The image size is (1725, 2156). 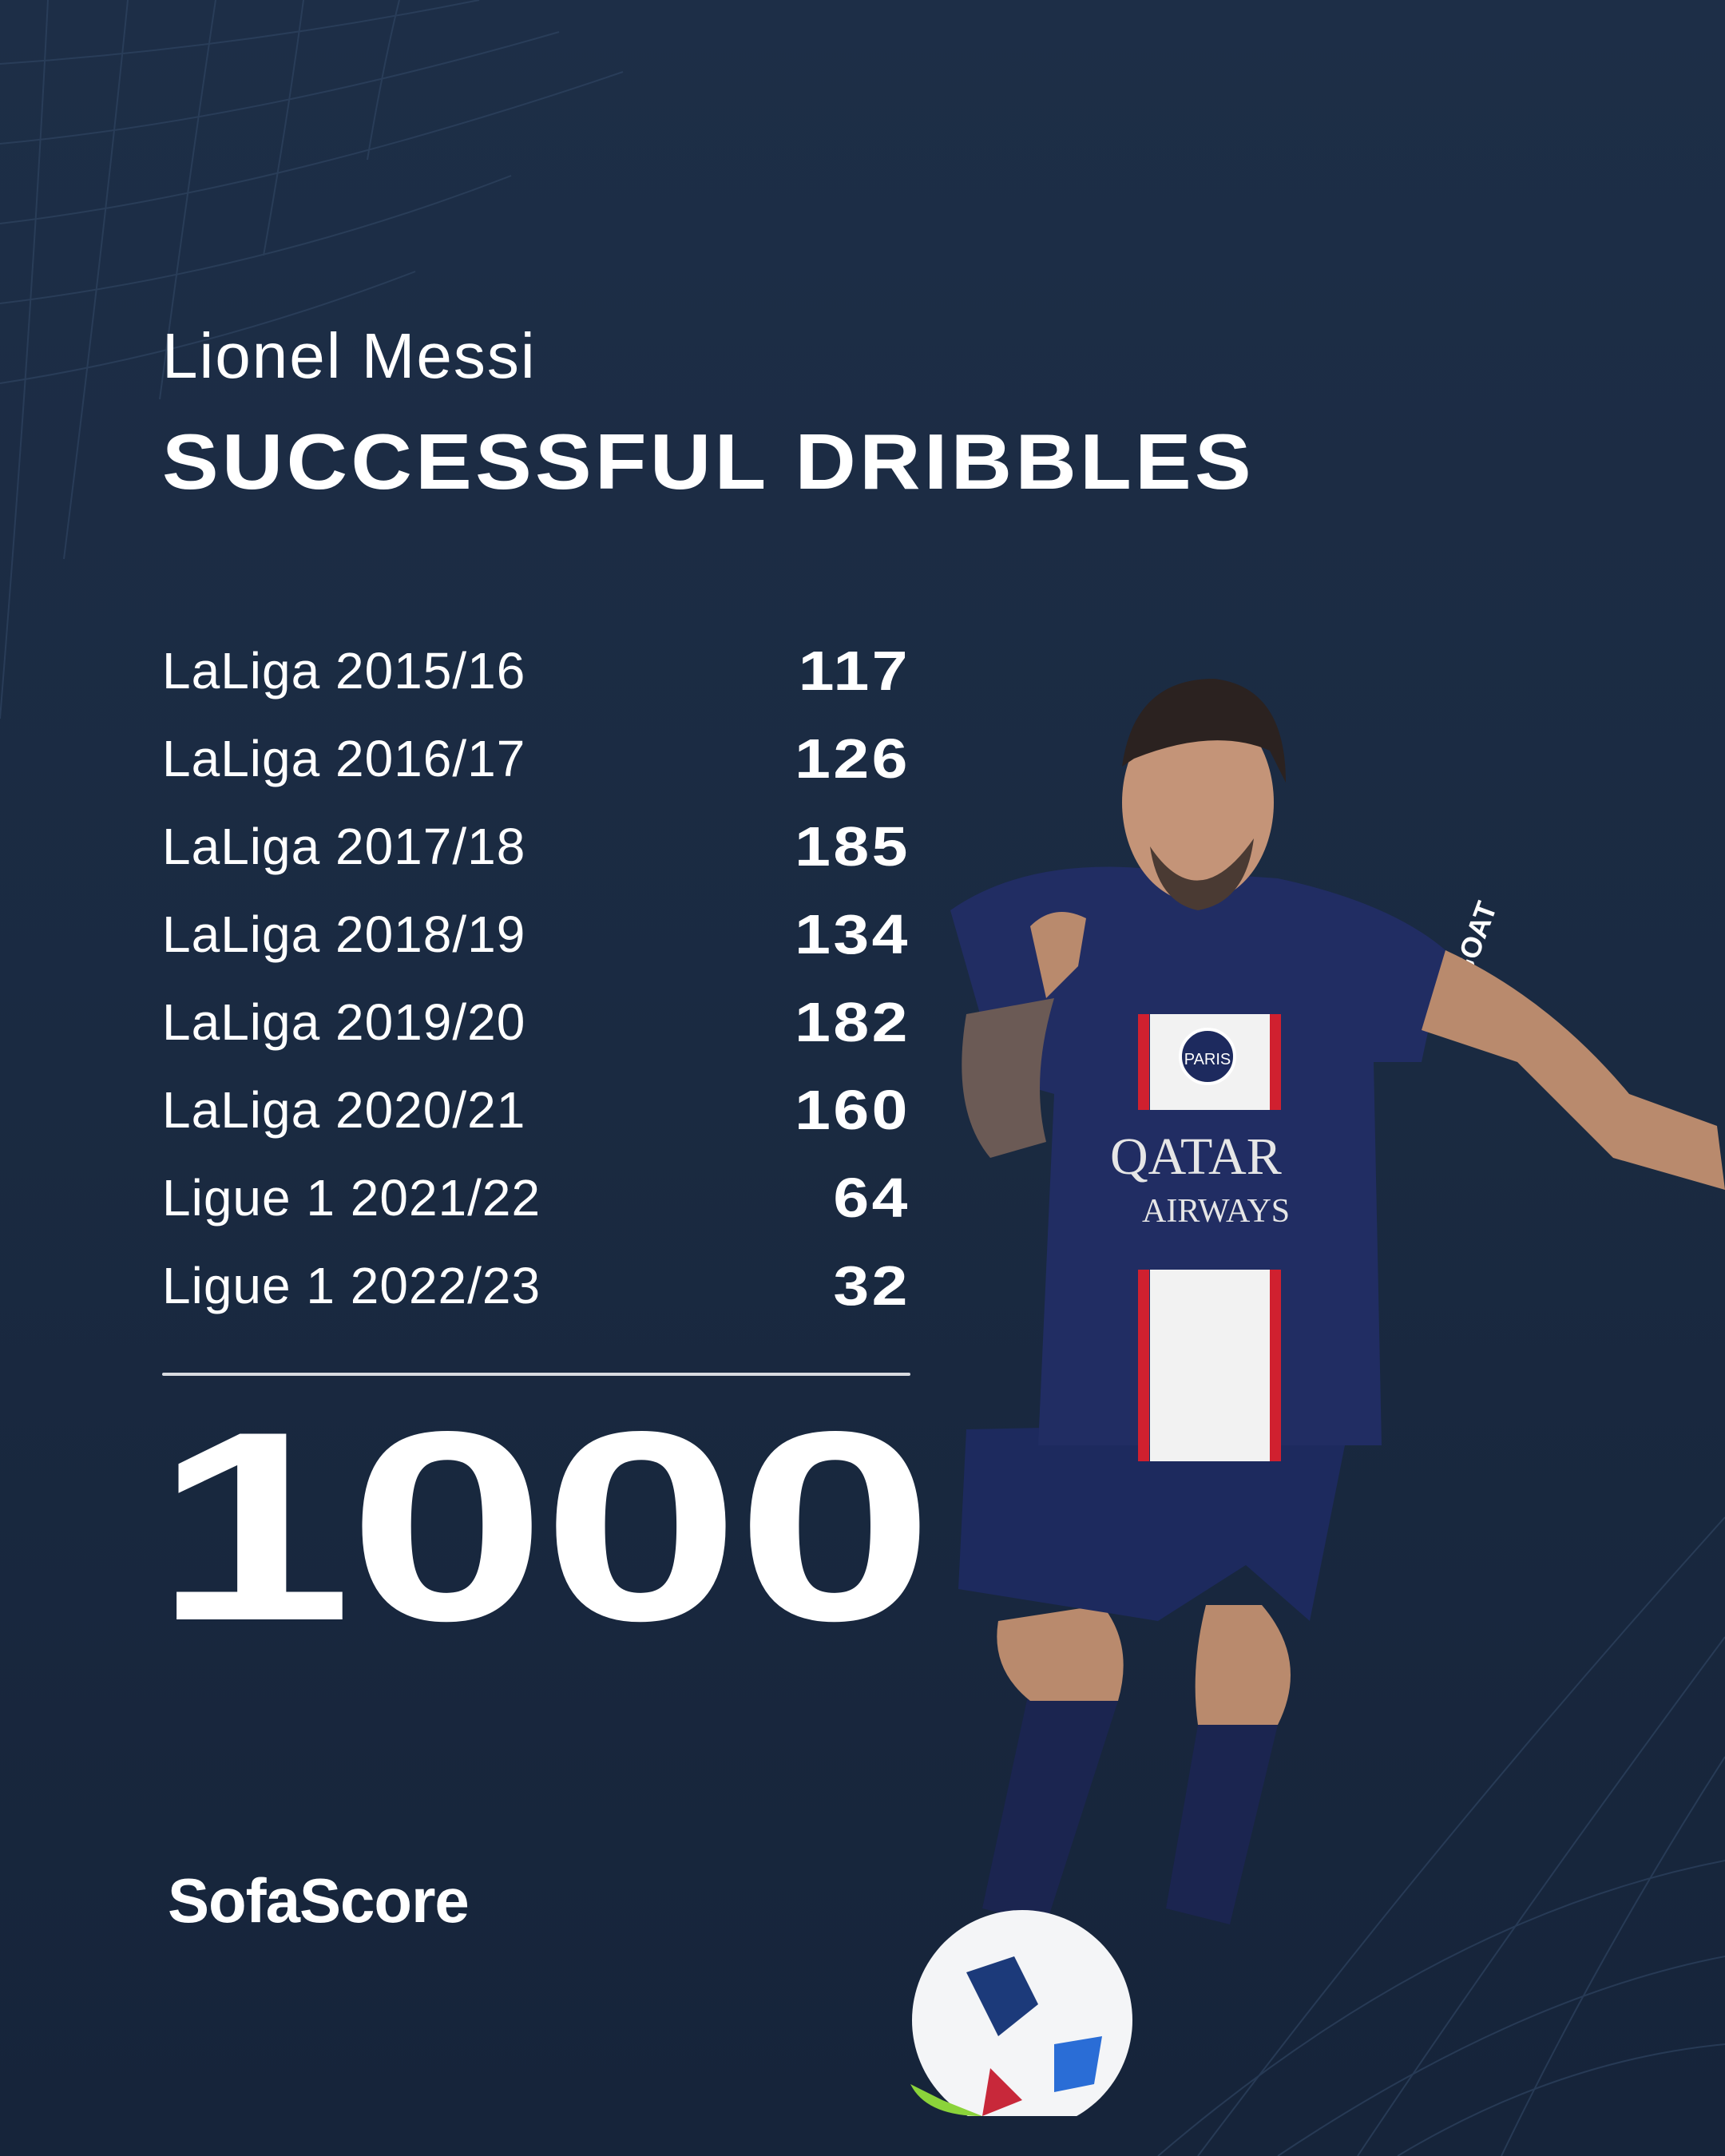 What do you see at coordinates (352, 1285) in the screenshot?
I see `season-label: Ligue 1 2022/23` at bounding box center [352, 1285].